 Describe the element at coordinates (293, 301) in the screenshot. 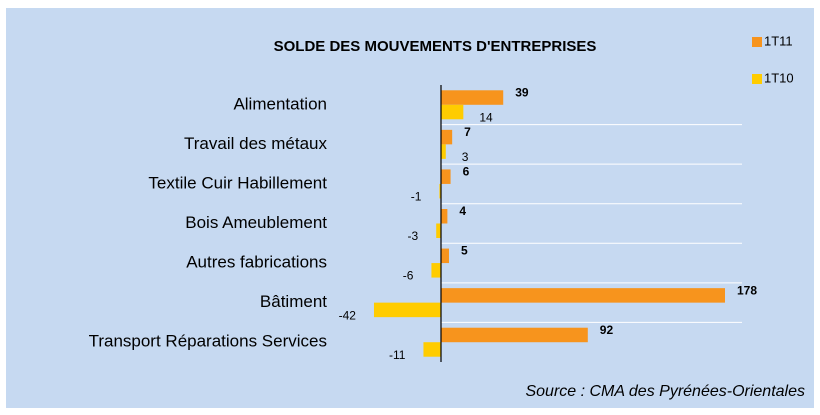

I see `category-label: Bâtiment` at that location.